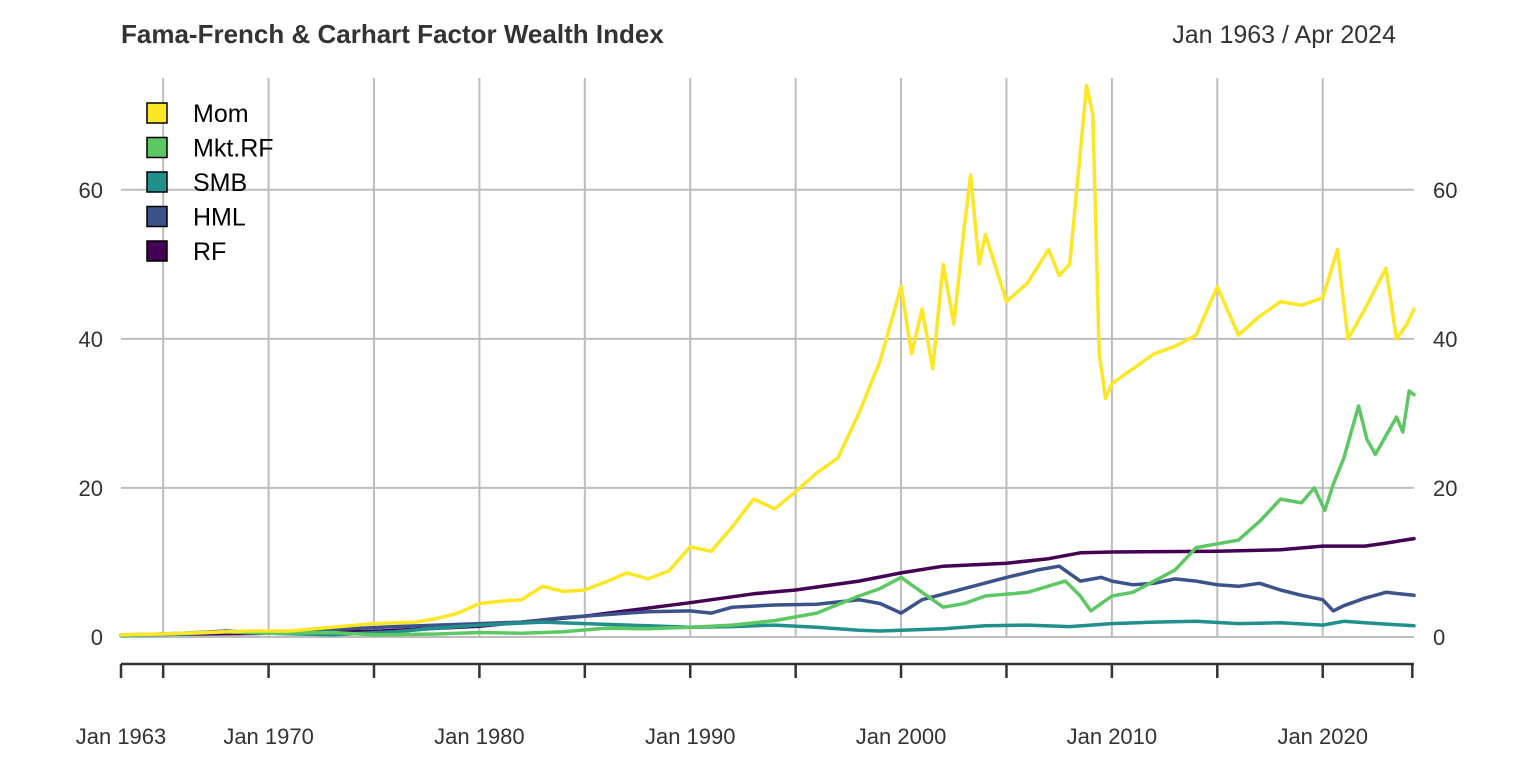  What do you see at coordinates (221, 114) in the screenshot?
I see `legend-label-mom: Mom` at bounding box center [221, 114].